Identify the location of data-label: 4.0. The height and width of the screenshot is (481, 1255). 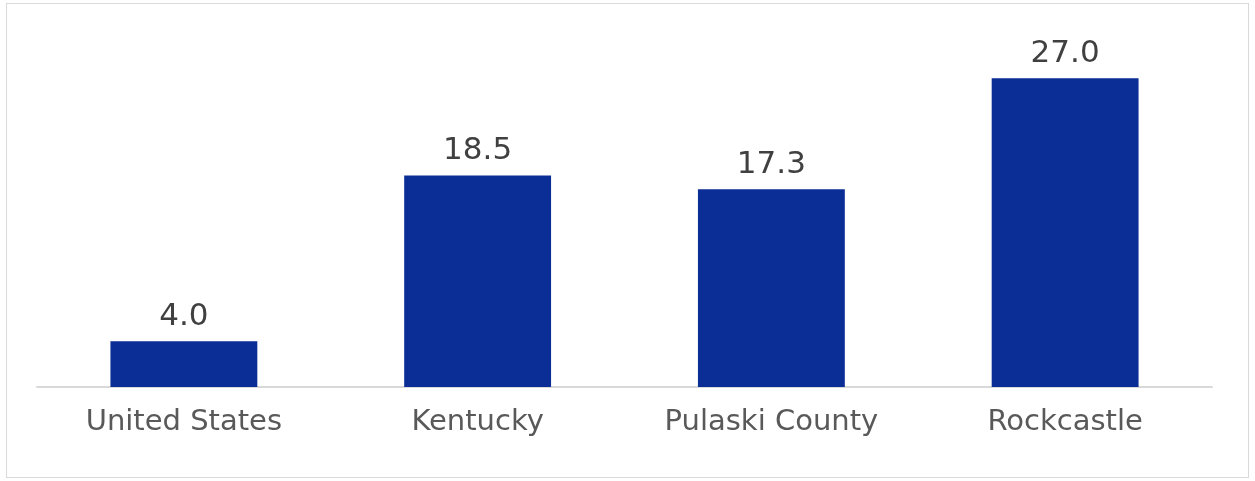
(184, 313).